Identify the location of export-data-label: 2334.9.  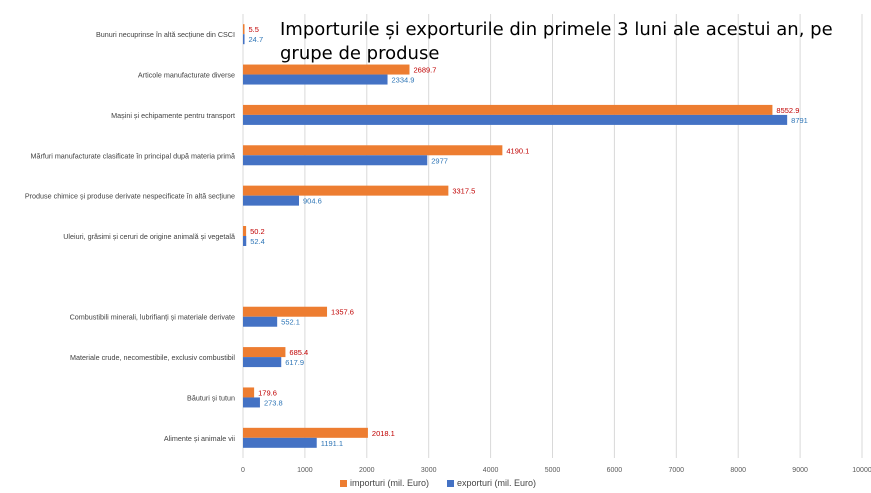
(403, 80).